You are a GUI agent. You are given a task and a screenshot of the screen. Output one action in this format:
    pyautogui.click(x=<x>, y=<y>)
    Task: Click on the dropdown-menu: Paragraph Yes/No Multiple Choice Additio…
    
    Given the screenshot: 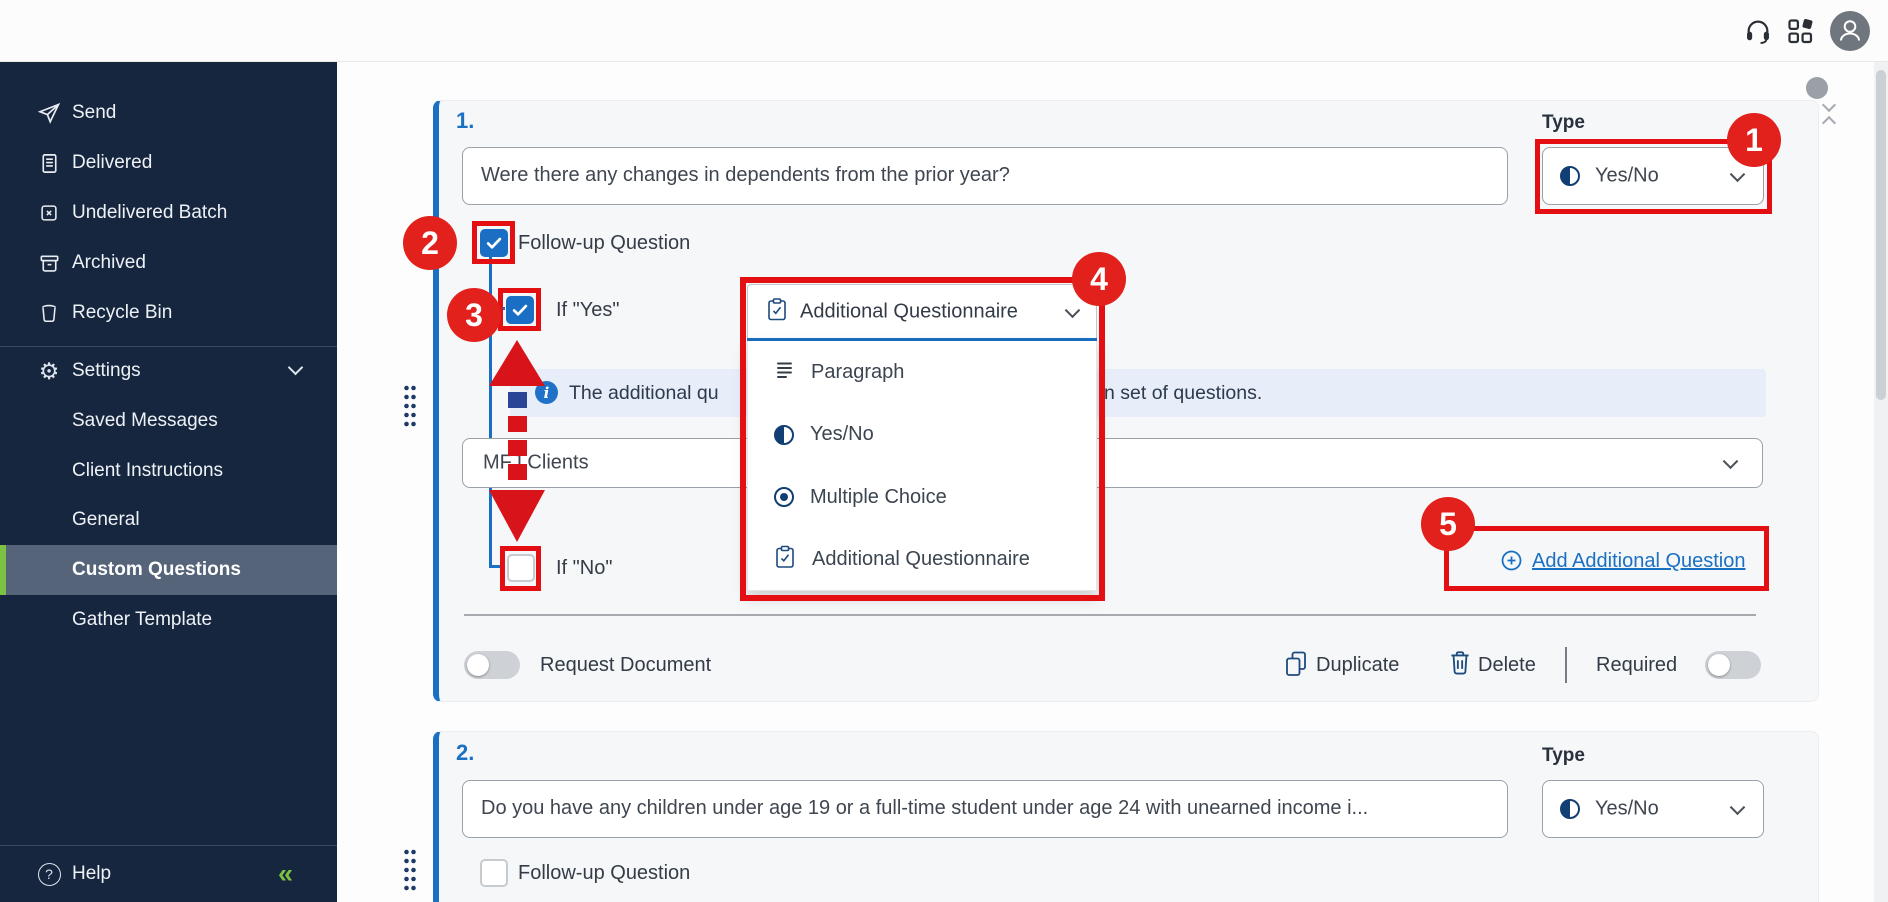 What is the action you would take?
    pyautogui.click(x=922, y=466)
    